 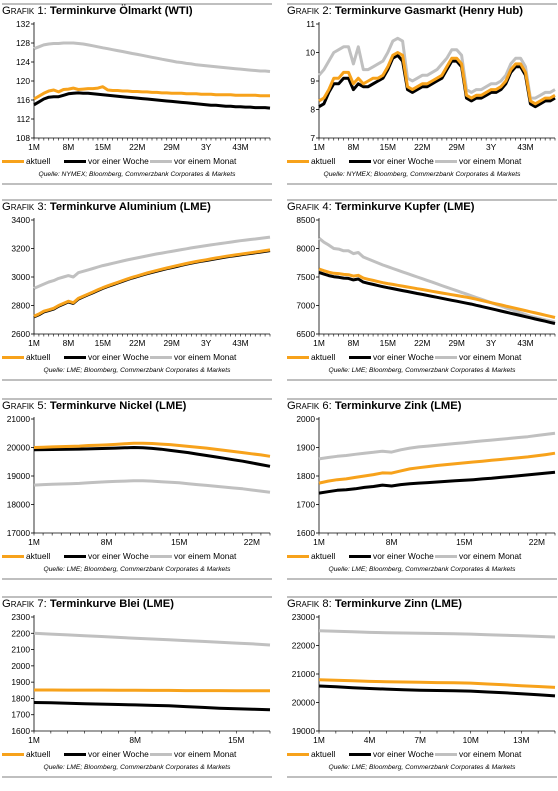 What do you see at coordinates (121, 11) in the screenshot?
I see `chart-title-text: Terminkurve Ölmarkt (WTI)` at bounding box center [121, 11].